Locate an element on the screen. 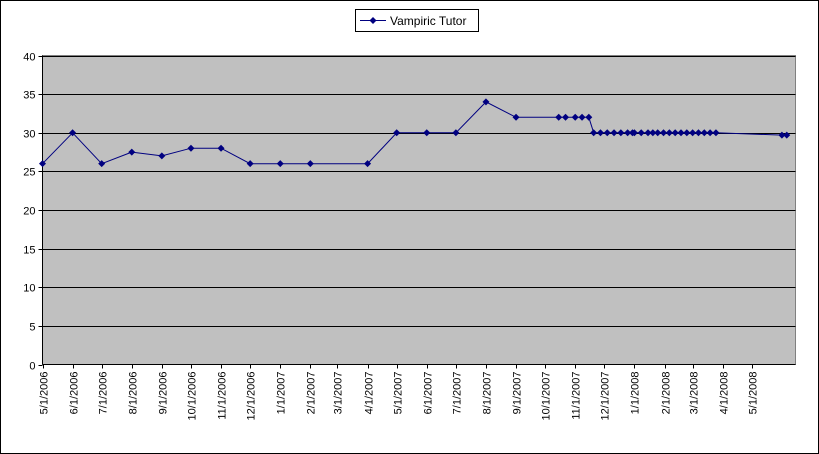  x-tick-label: 6/1/2007 is located at coordinates (429, 393).